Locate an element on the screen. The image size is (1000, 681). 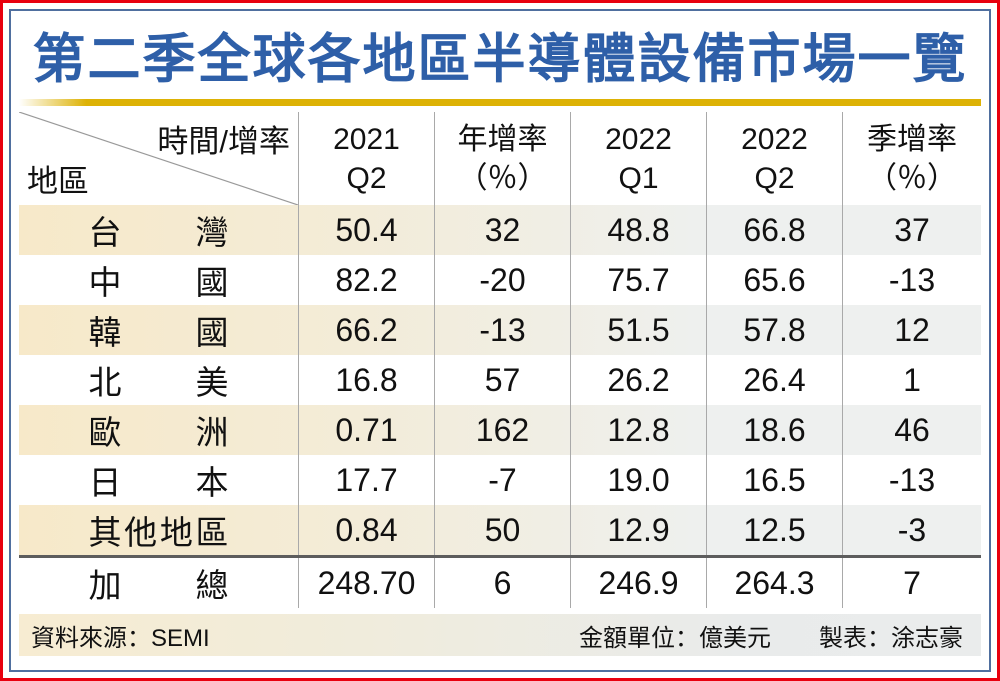
credit-note: 製表：涂志豪 is located at coordinates (891, 638).